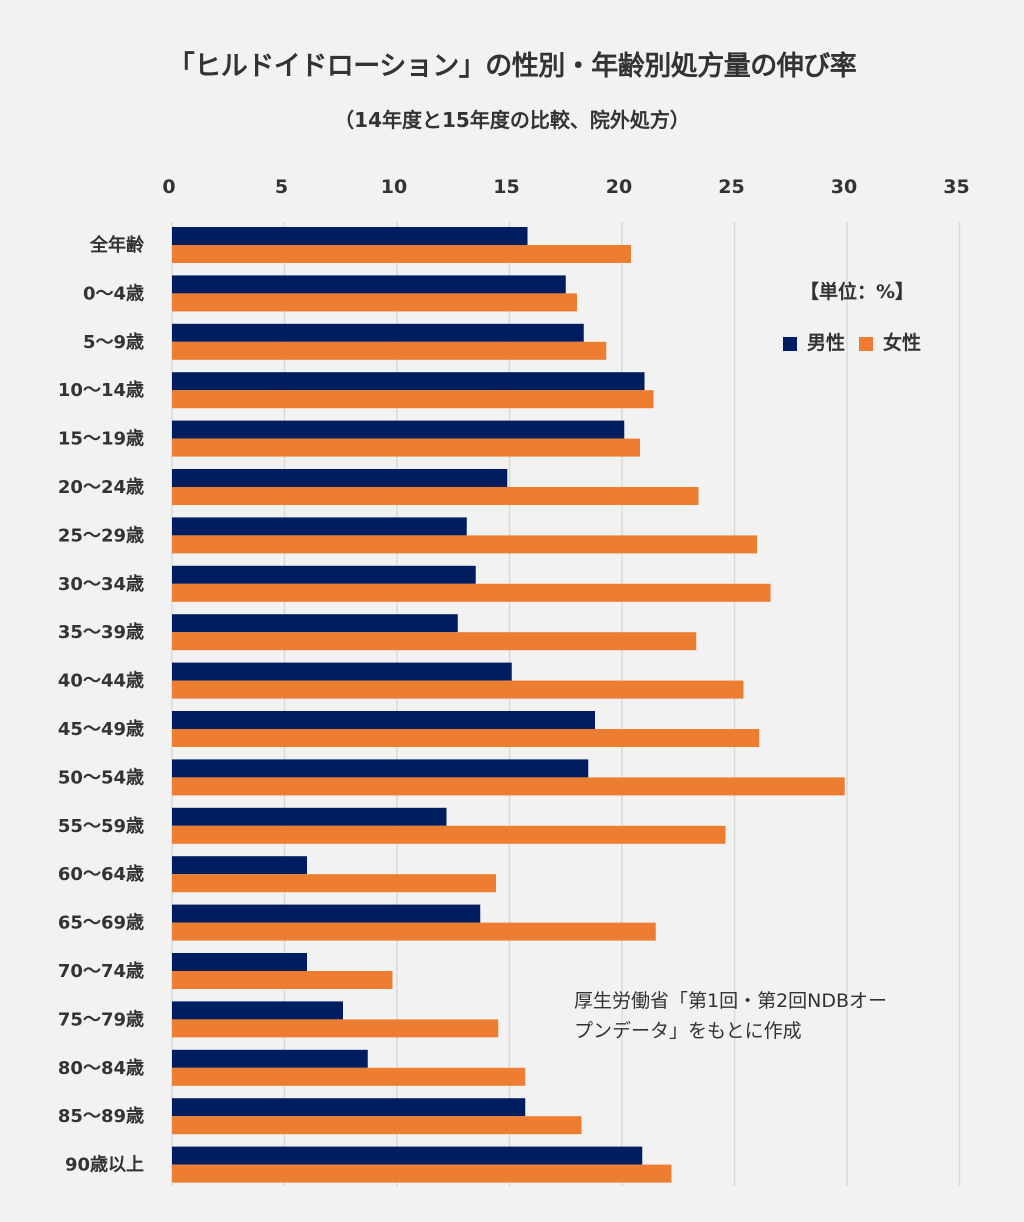 The width and height of the screenshot is (1024, 1222). What do you see at coordinates (731, 187) in the screenshot?
I see `x-tick-label: 25` at bounding box center [731, 187].